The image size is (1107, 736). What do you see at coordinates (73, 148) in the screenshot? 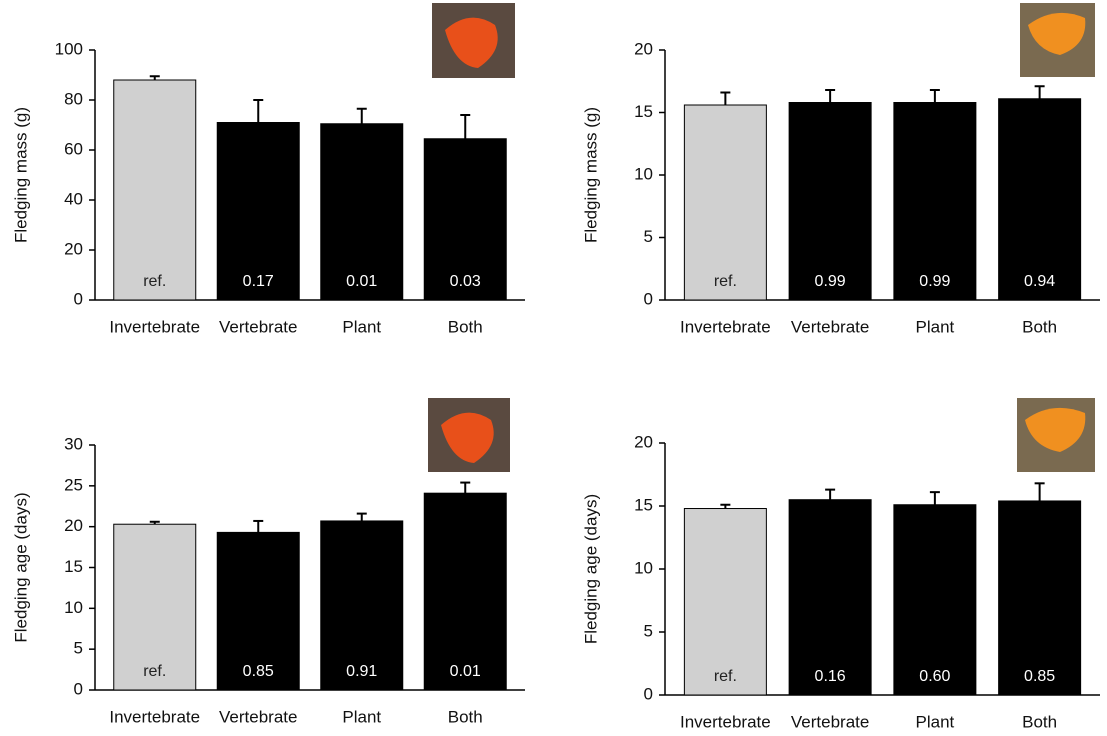
I see `y-tick-label: 60` at bounding box center [73, 148].